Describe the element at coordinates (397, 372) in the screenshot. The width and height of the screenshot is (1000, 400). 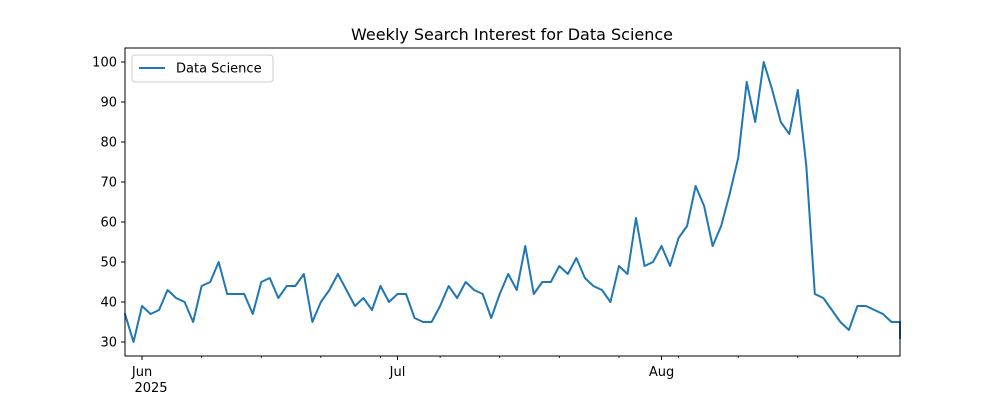
I see `x-tick-label: Jul` at that location.